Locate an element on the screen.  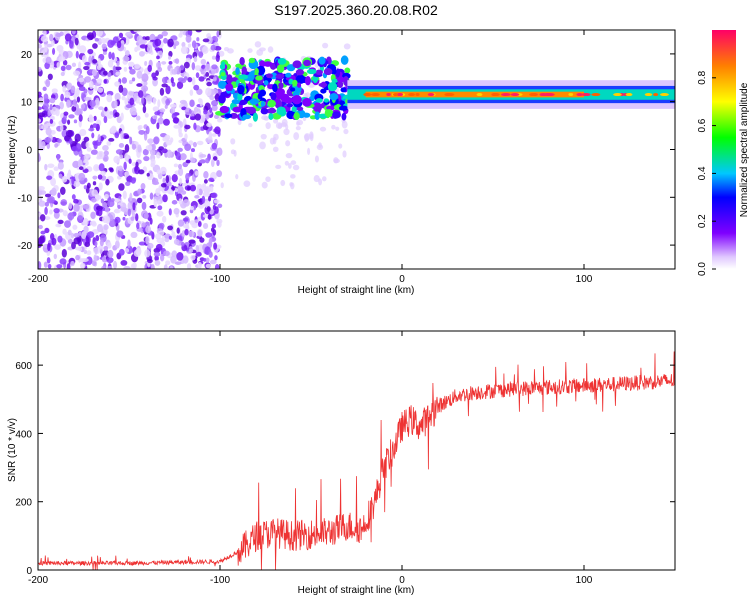
spec-y-tick-label: -10 is located at coordinates (25, 198).